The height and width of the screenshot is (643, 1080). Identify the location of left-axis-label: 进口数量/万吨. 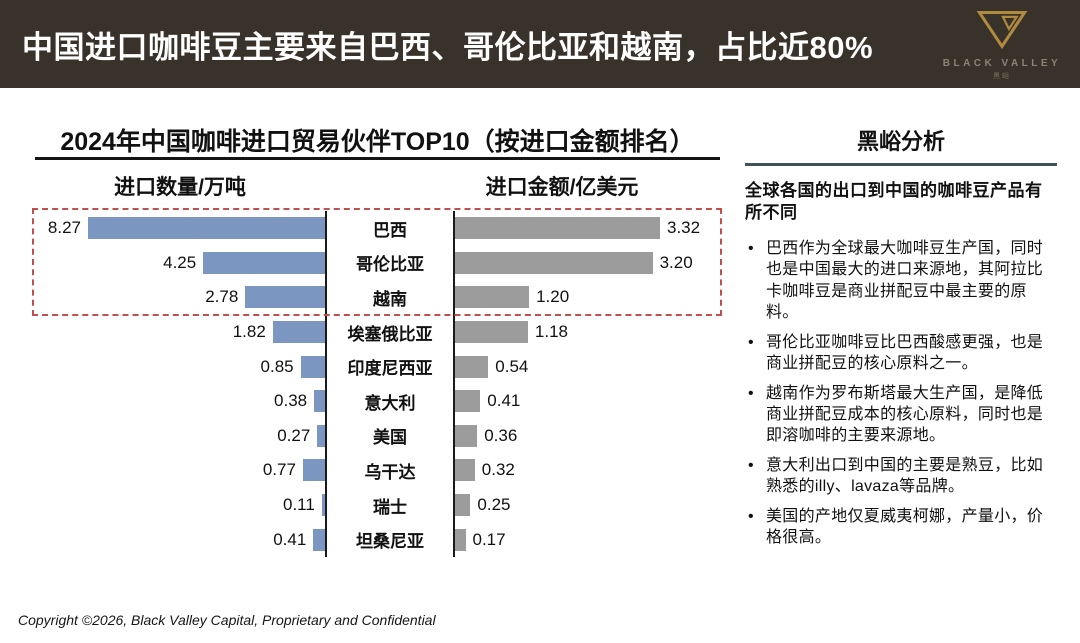
(180, 187).